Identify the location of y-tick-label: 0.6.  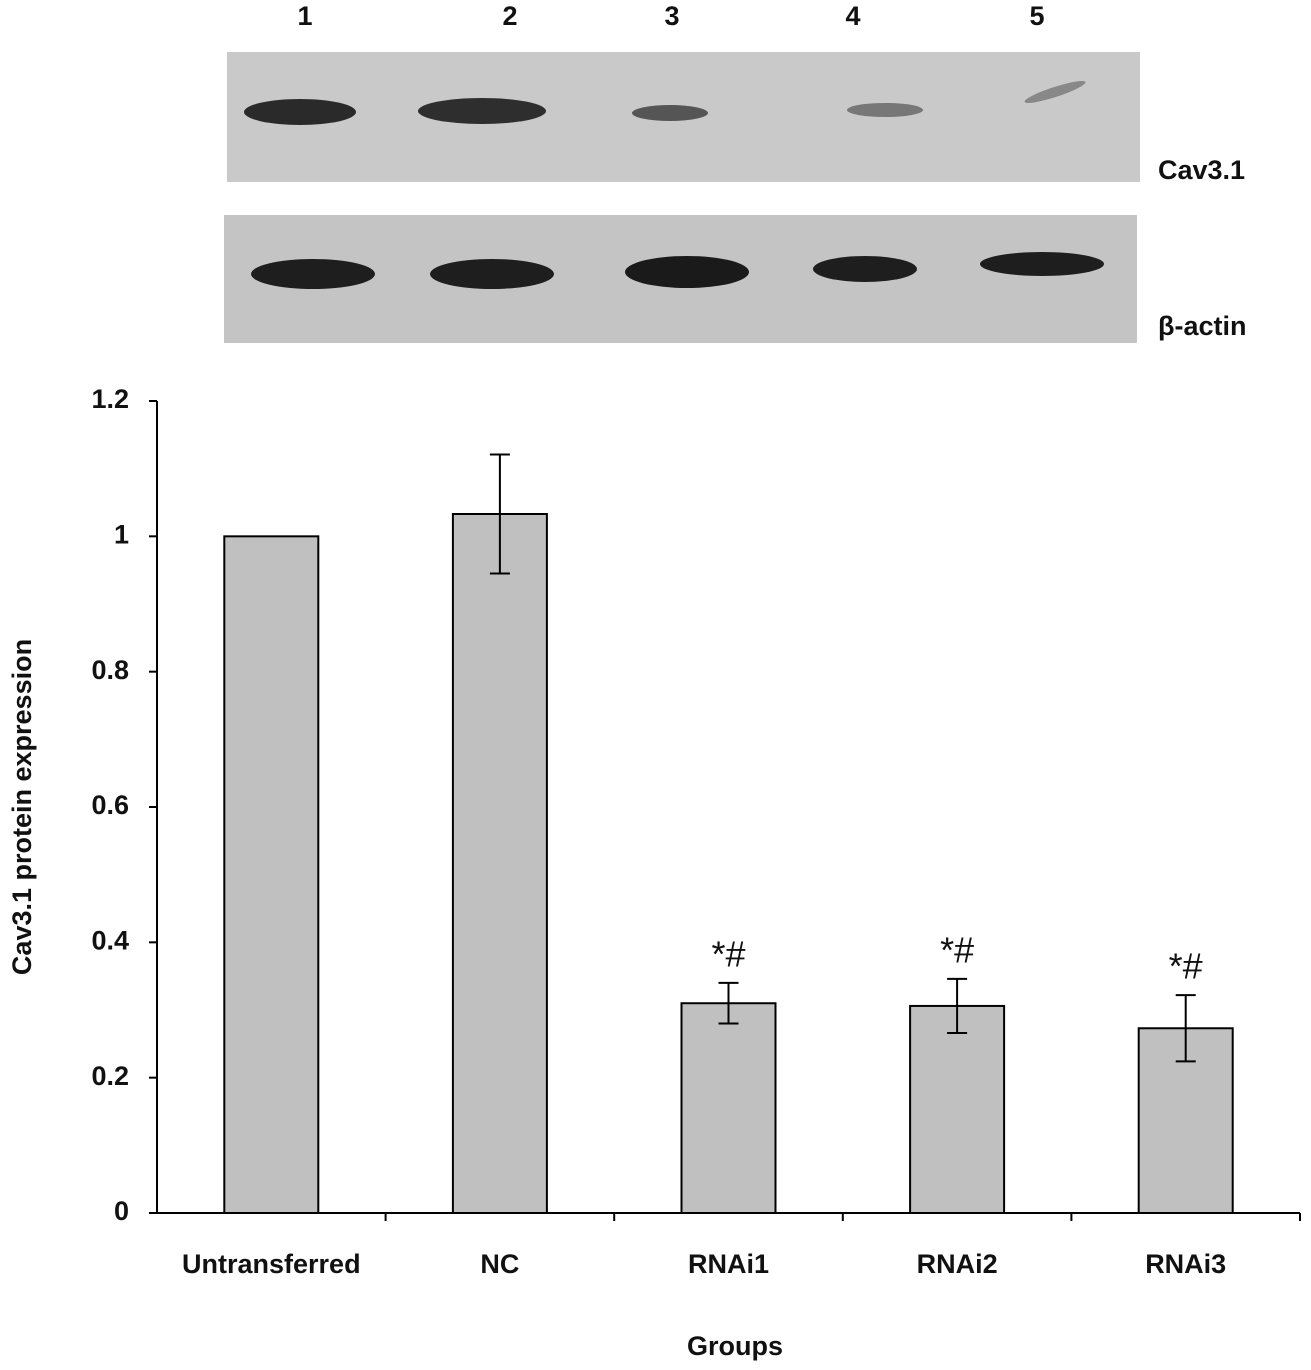
(110, 805).